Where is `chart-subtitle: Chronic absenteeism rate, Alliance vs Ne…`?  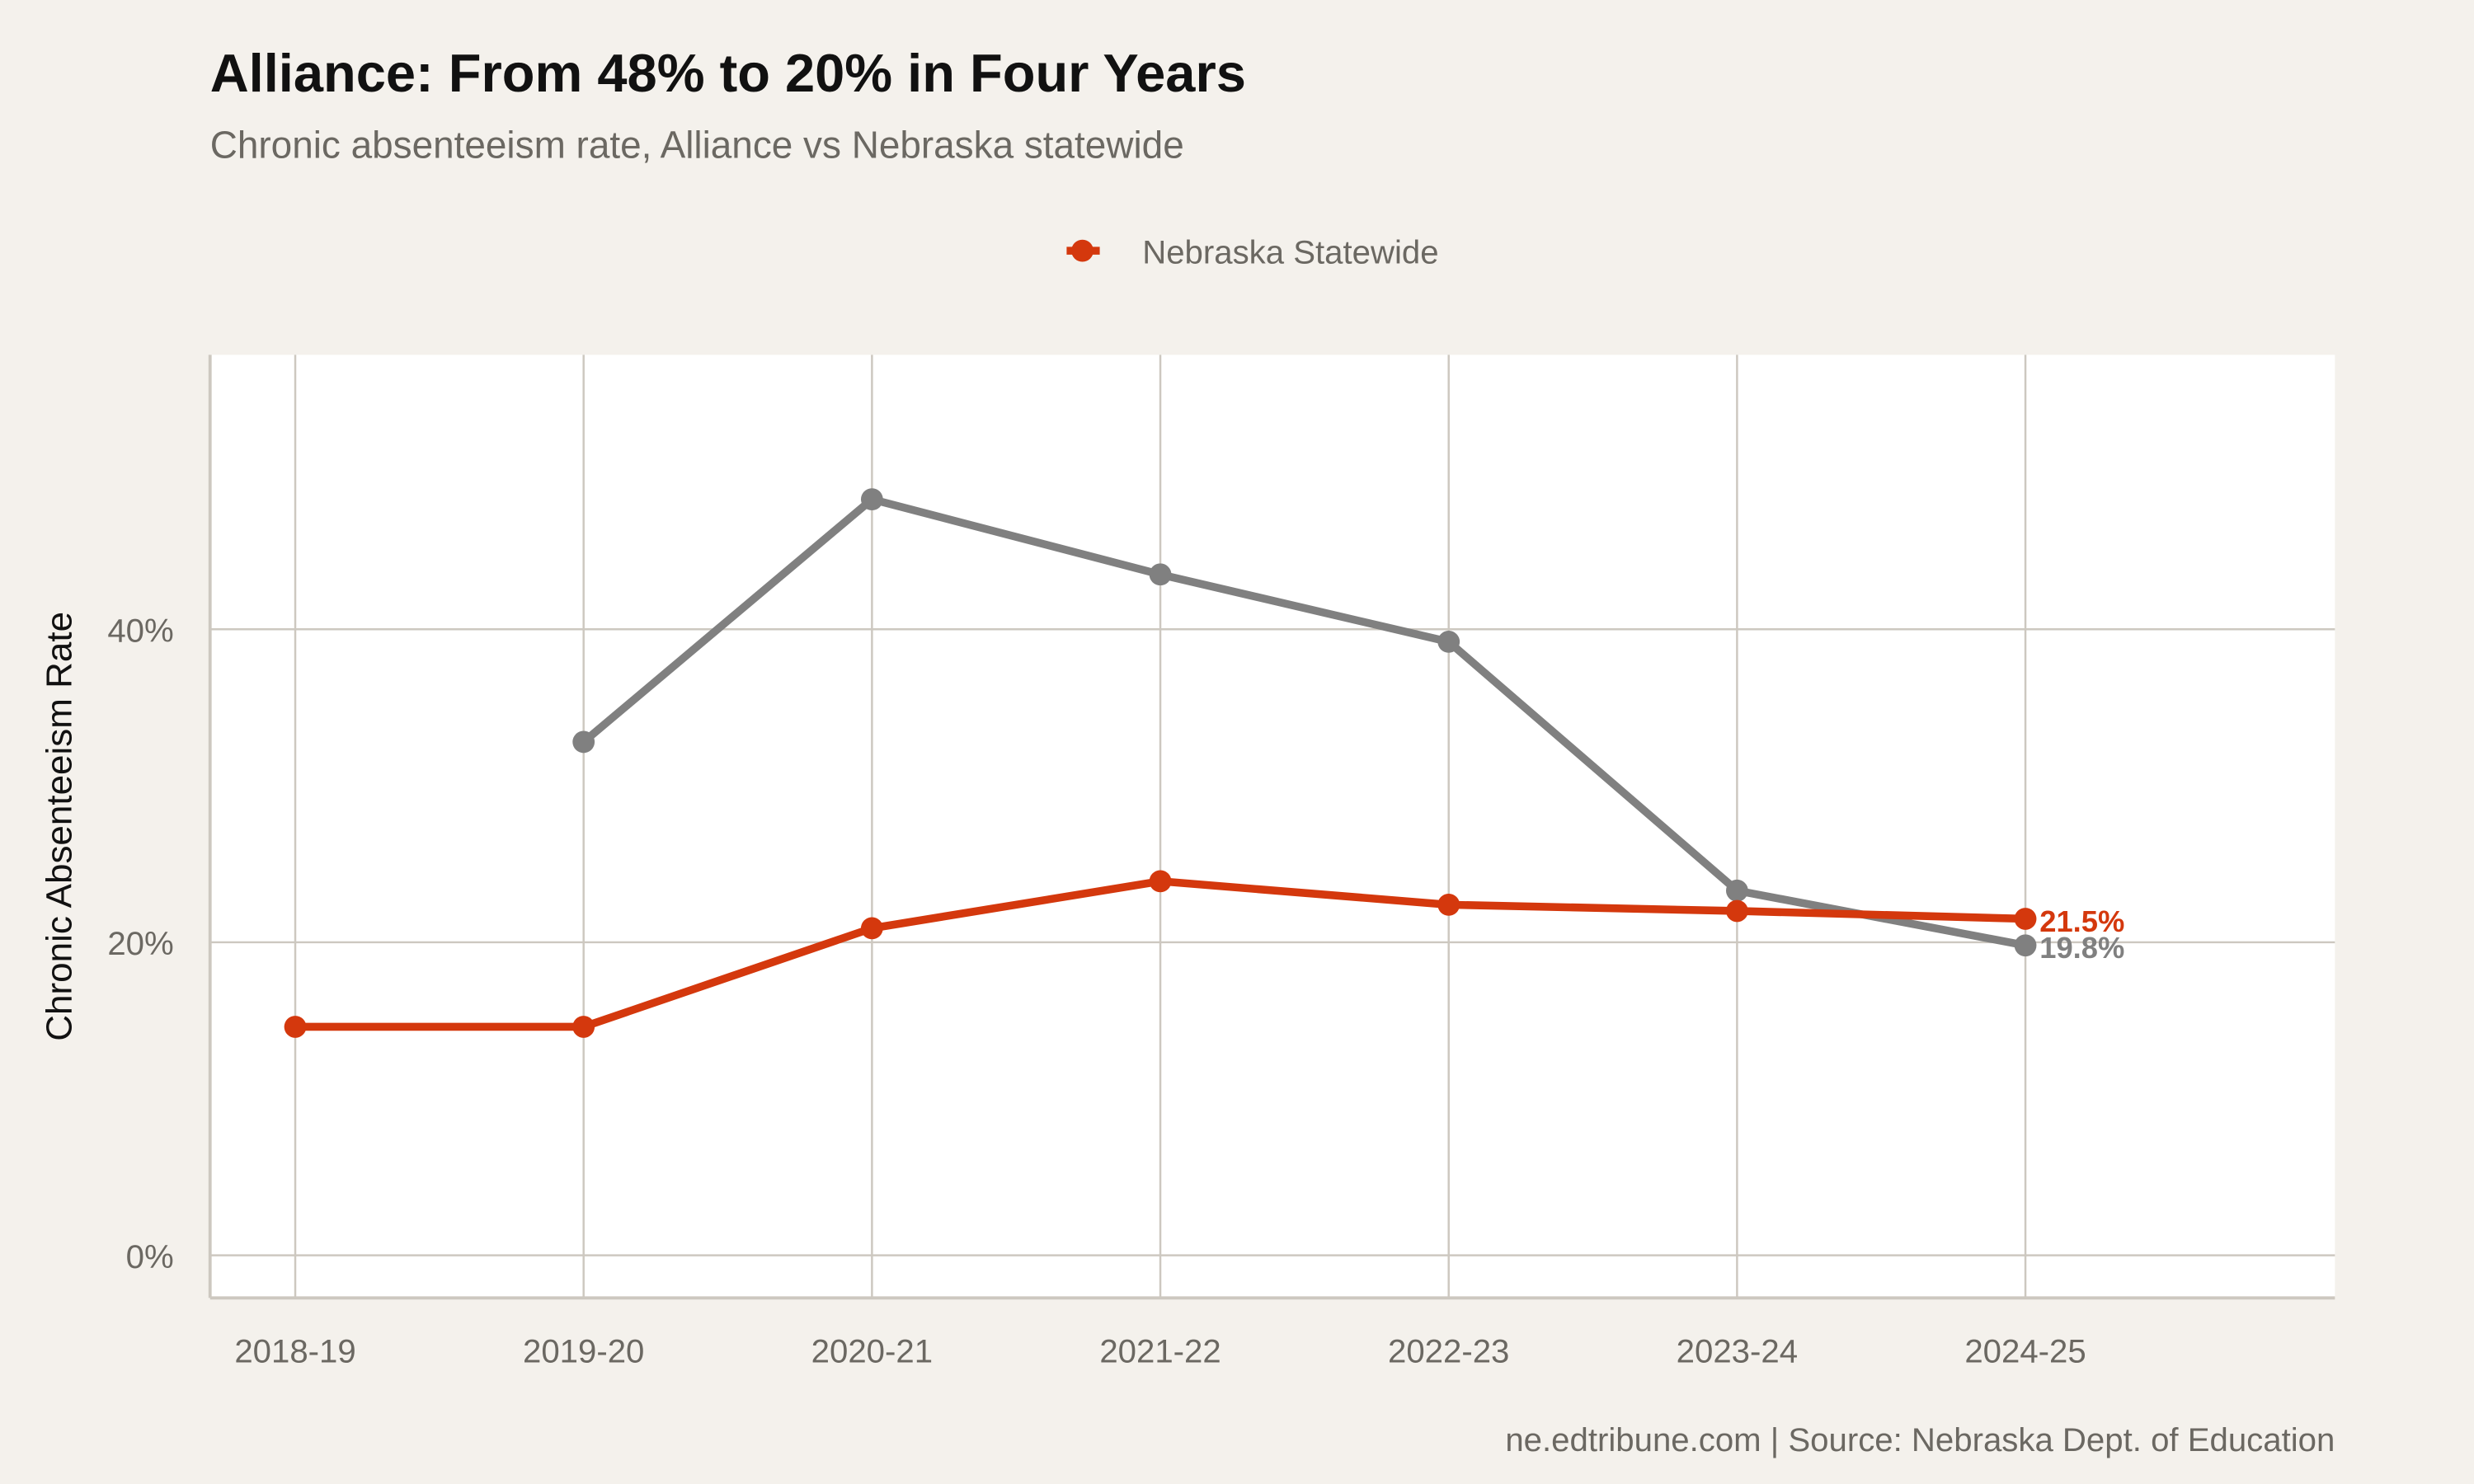 chart-subtitle: Chronic absenteeism rate, Alliance vs Ne… is located at coordinates (697, 144).